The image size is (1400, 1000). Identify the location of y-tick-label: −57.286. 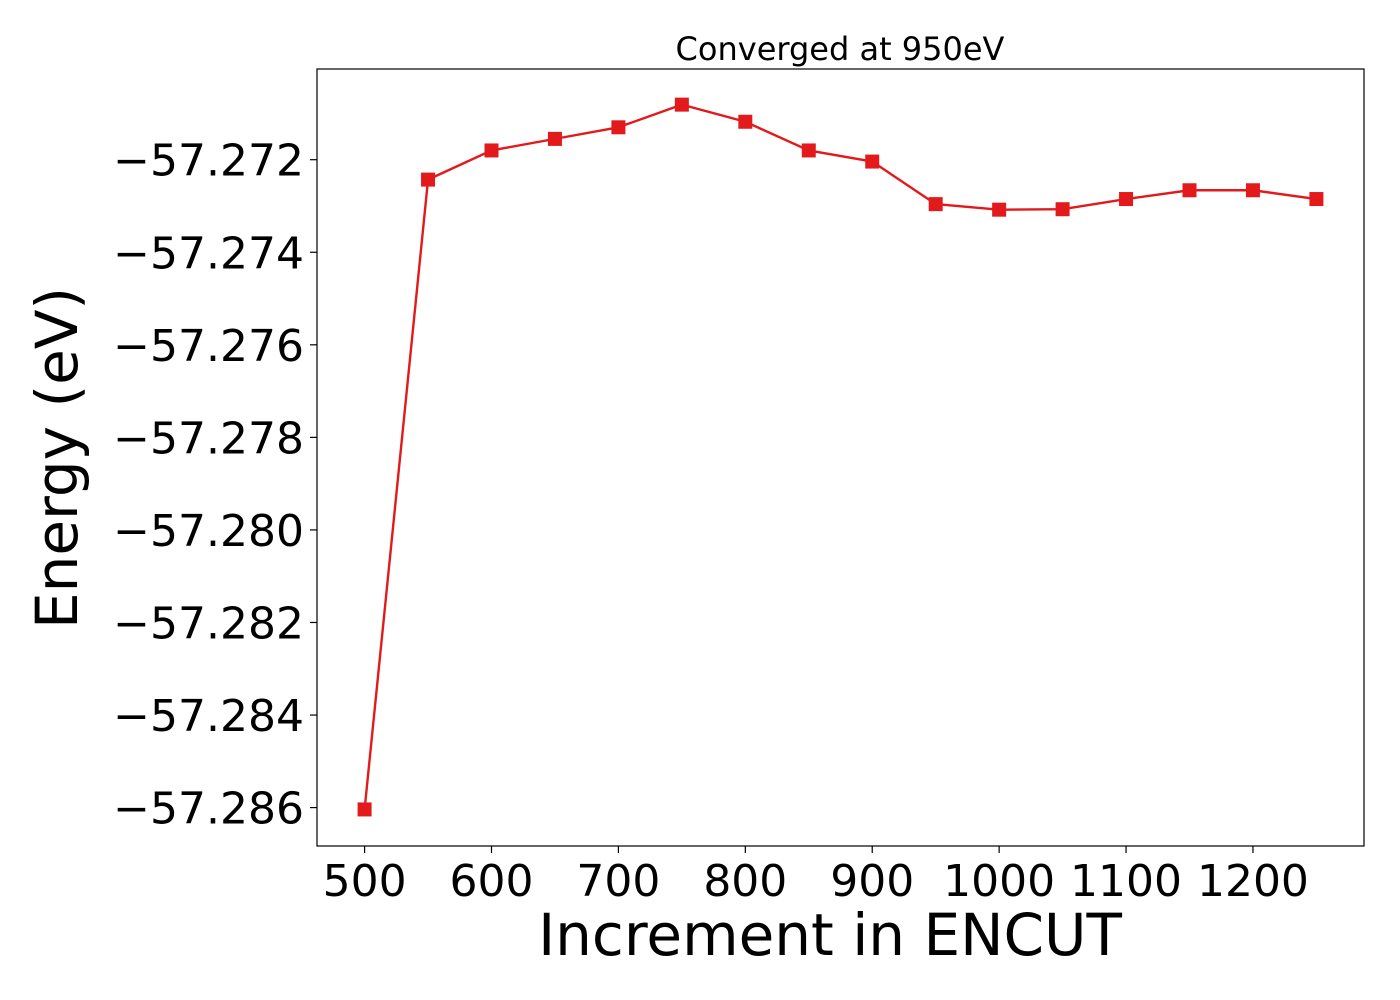
(208, 809).